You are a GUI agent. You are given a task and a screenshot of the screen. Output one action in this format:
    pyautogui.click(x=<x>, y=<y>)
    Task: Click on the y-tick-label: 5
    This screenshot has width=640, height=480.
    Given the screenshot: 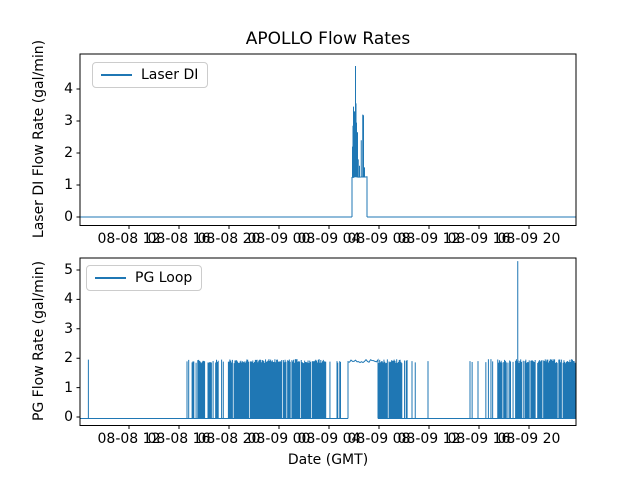 What is the action you would take?
    pyautogui.click(x=68, y=270)
    